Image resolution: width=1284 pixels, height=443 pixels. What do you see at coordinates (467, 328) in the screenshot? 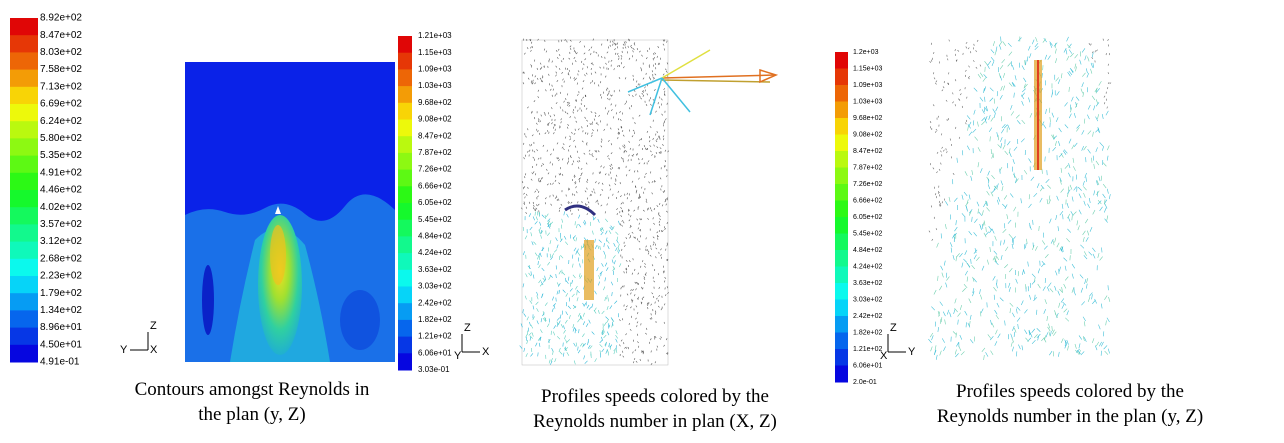
I see `axis-label: Z` at bounding box center [467, 328].